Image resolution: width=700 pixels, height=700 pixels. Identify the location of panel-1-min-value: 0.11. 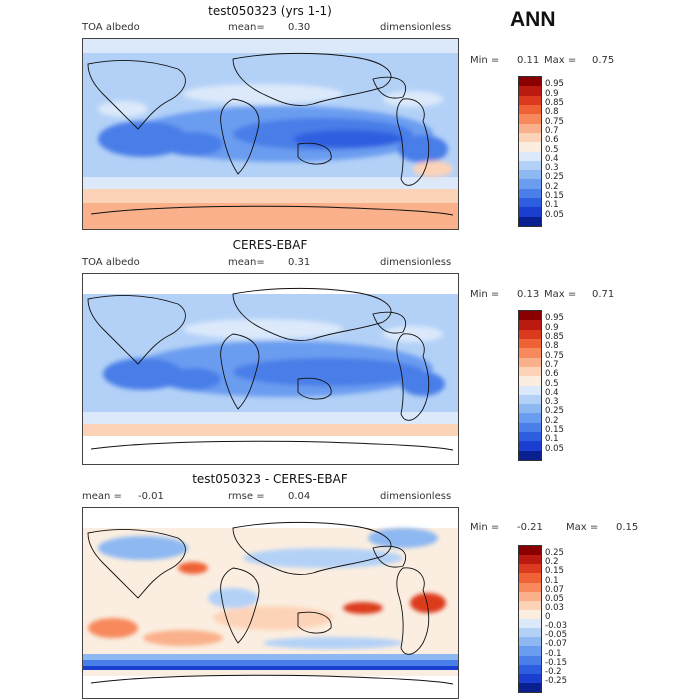
(528, 60).